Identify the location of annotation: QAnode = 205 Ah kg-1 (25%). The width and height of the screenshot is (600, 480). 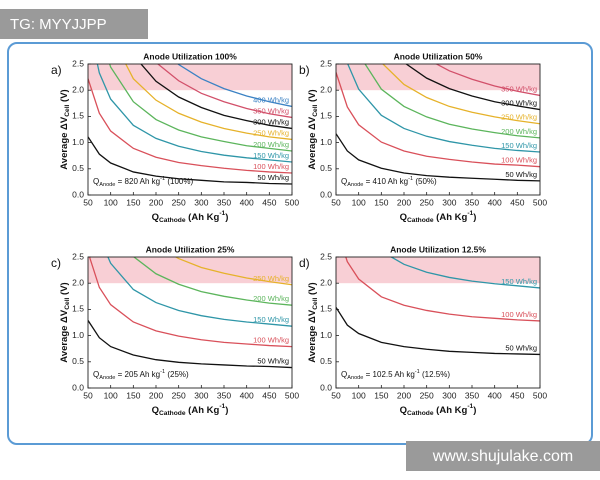
(141, 375).